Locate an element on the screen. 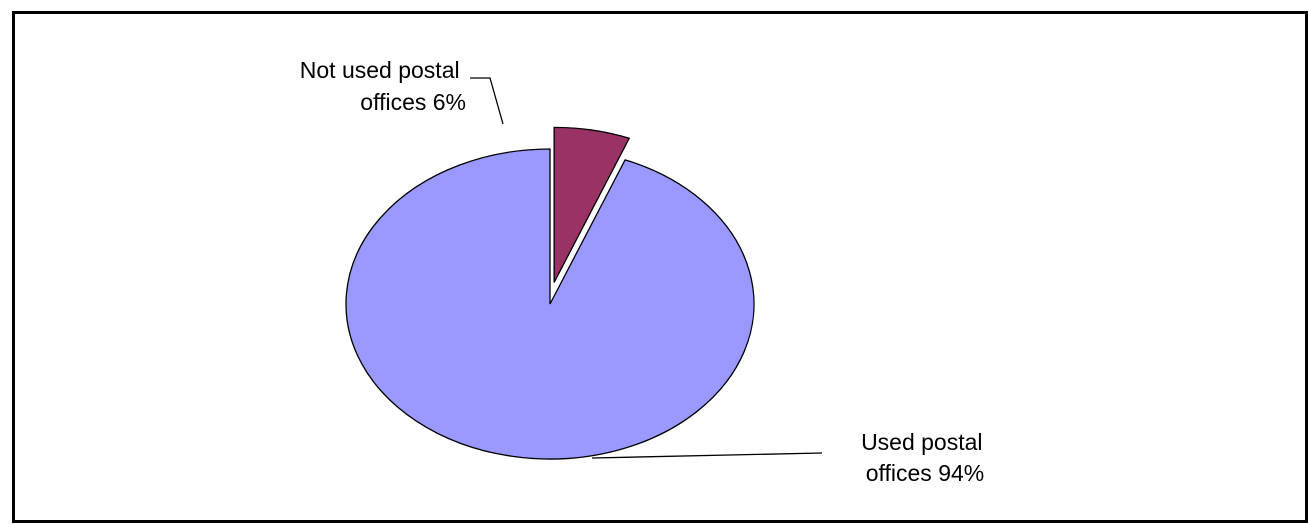 Image resolution: width=1308 pixels, height=524 pixels. leader-line-used is located at coordinates (707, 455).